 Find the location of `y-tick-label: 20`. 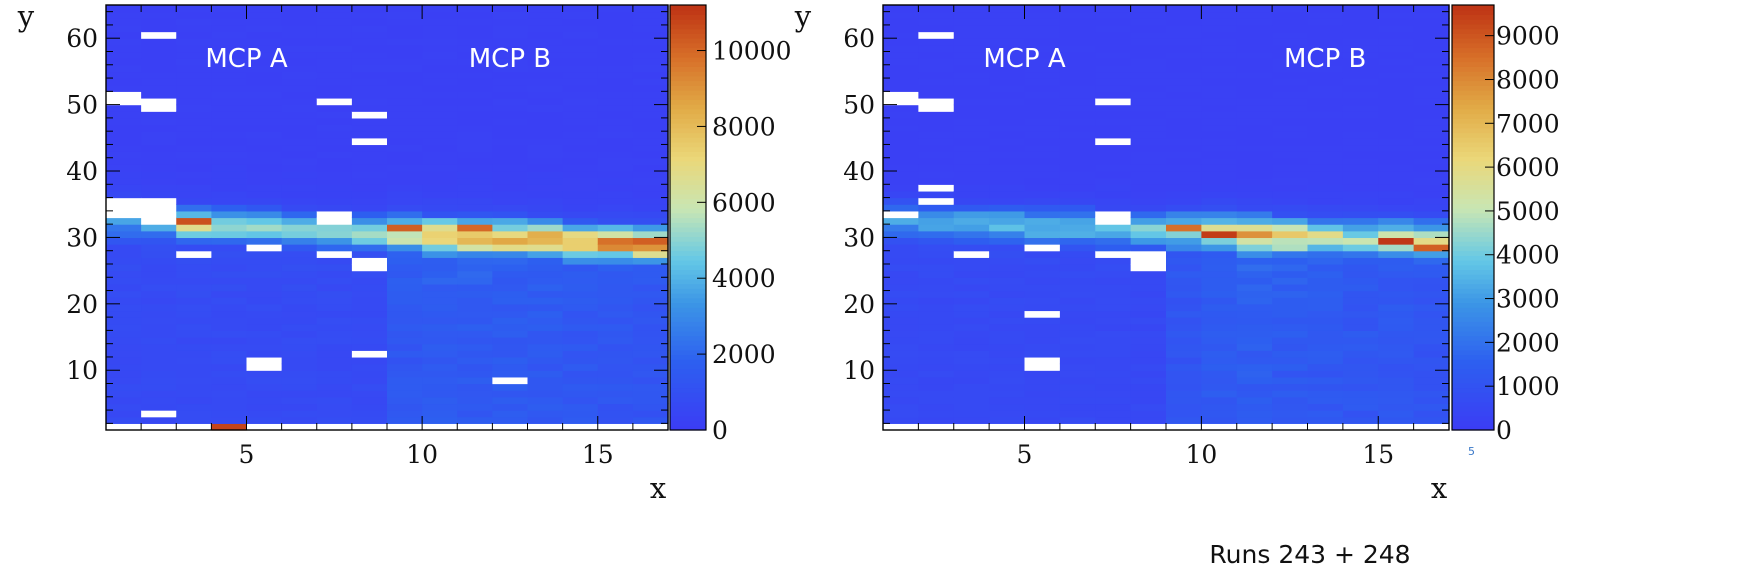

y-tick-label: 20 is located at coordinates (859, 304).